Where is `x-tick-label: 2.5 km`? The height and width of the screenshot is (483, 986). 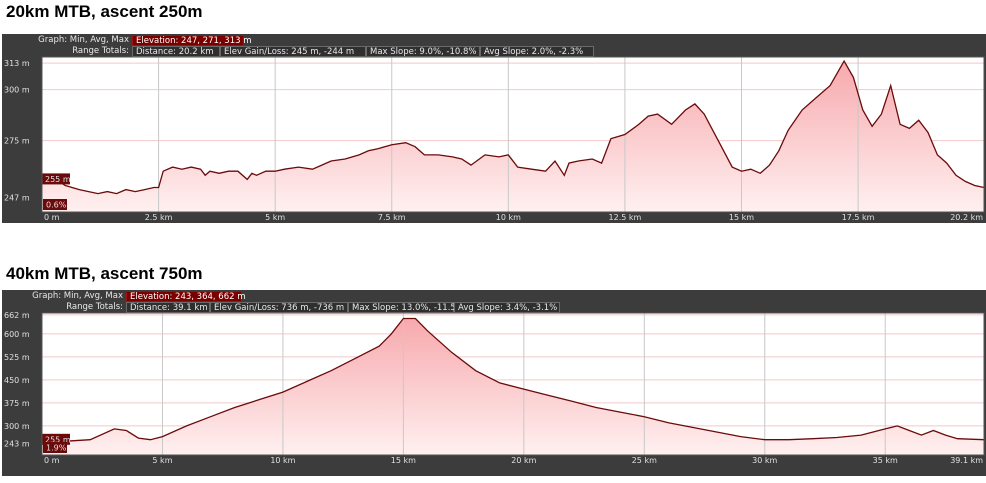 x-tick-label: 2.5 km is located at coordinates (159, 217).